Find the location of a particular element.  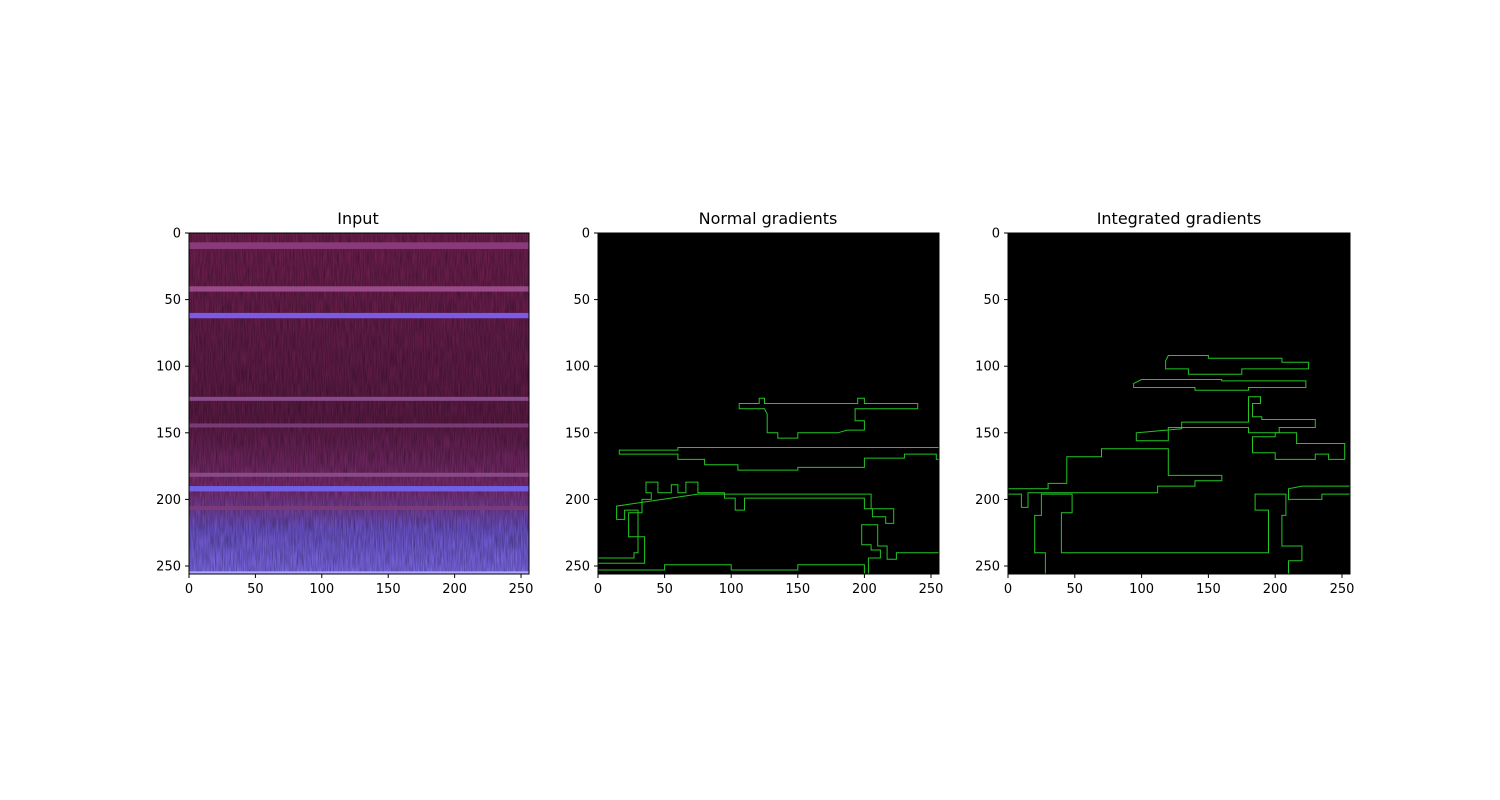

normal-gradients-x-axis: 0 50 100 150 200 250 is located at coordinates (769, 585).